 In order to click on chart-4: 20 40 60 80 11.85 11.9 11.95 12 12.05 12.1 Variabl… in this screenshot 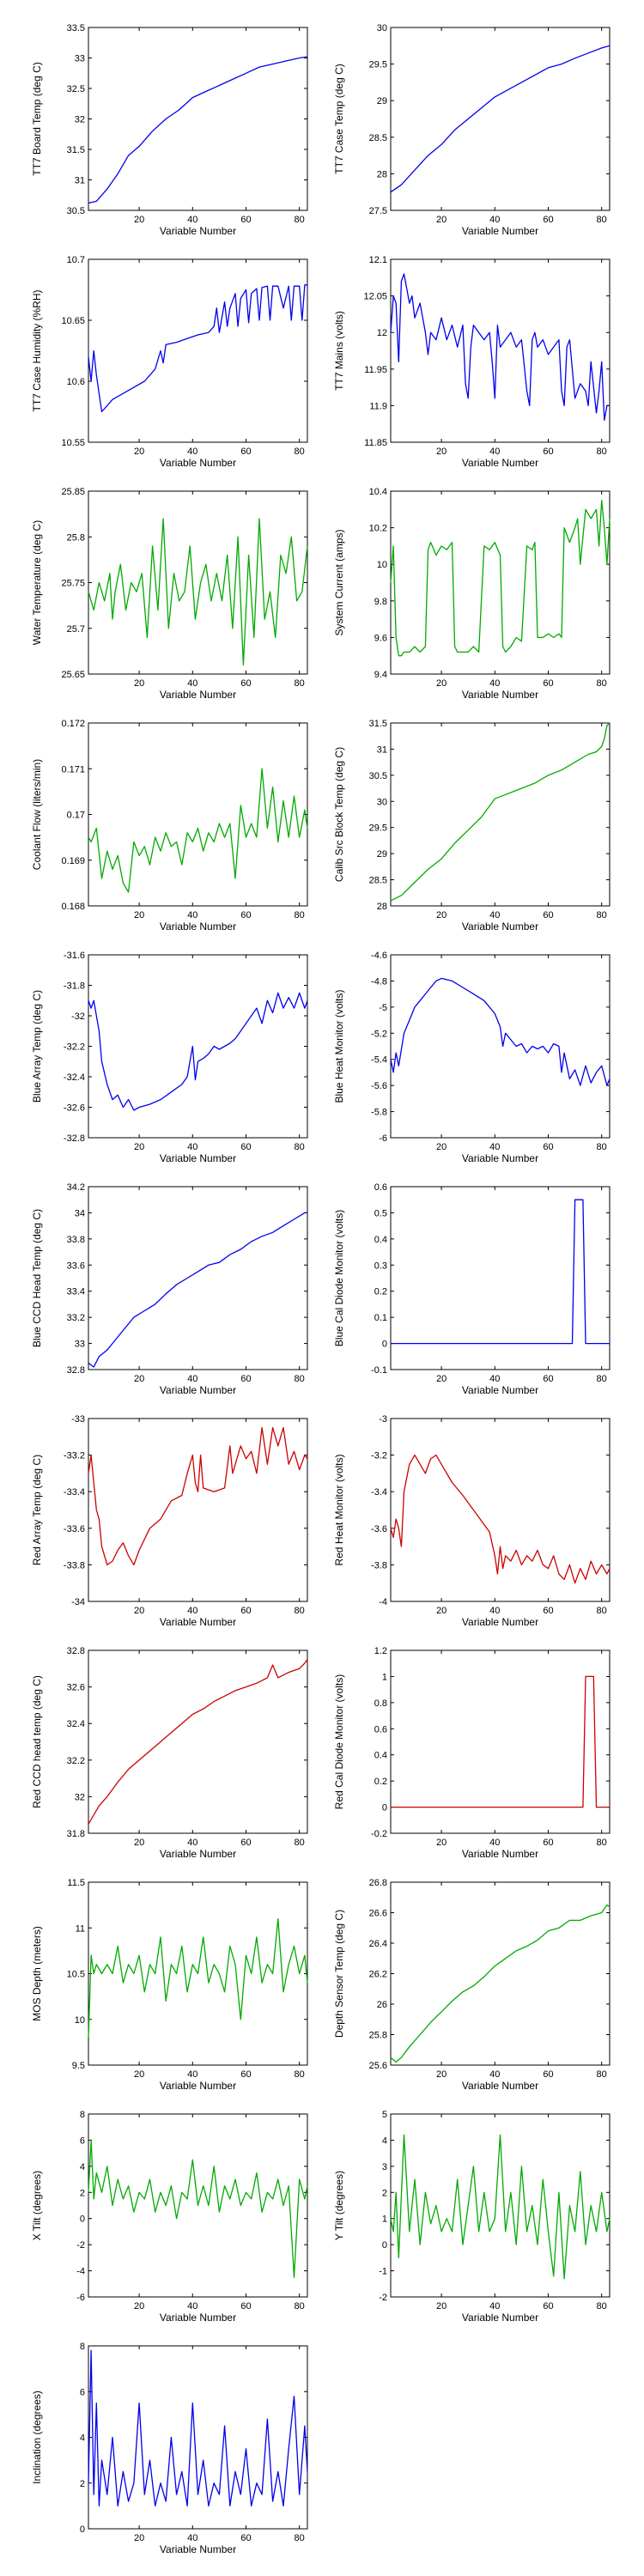, I will do `click(472, 362)`.